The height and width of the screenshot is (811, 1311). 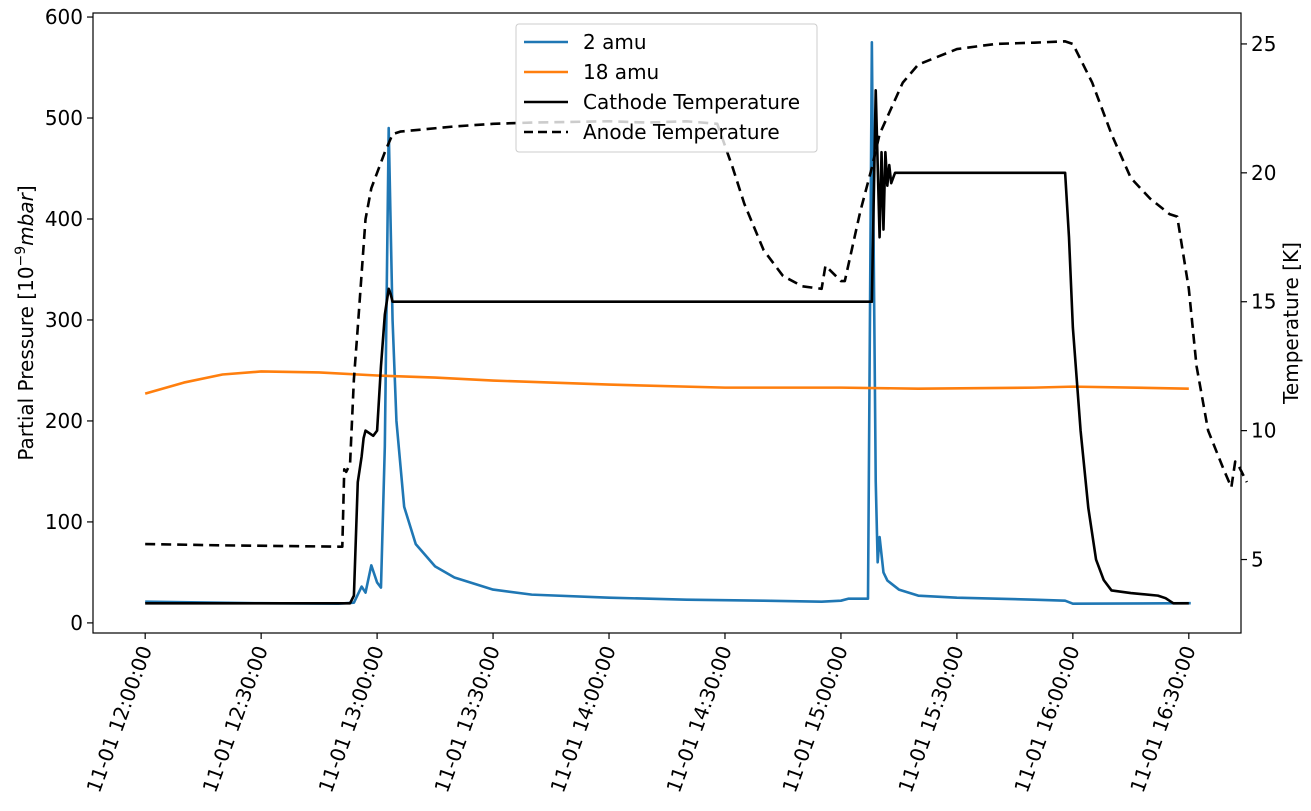 I want to click on y-left-tick-label: 500, so click(x=64, y=118).